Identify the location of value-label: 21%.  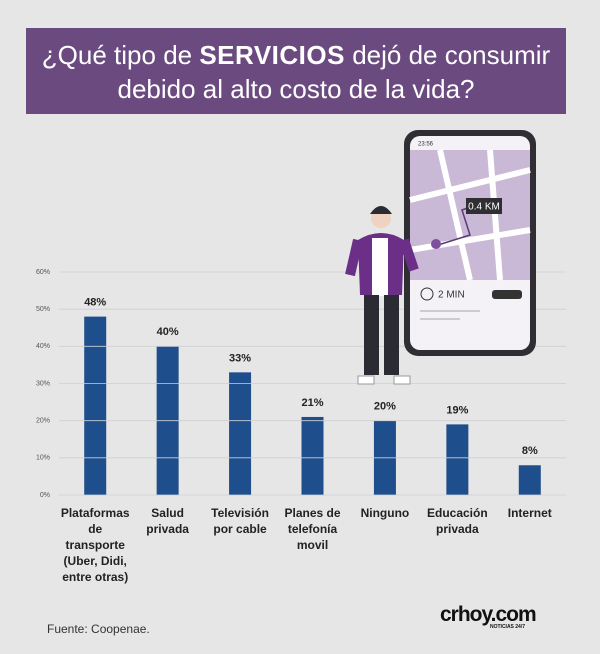
(312, 403).